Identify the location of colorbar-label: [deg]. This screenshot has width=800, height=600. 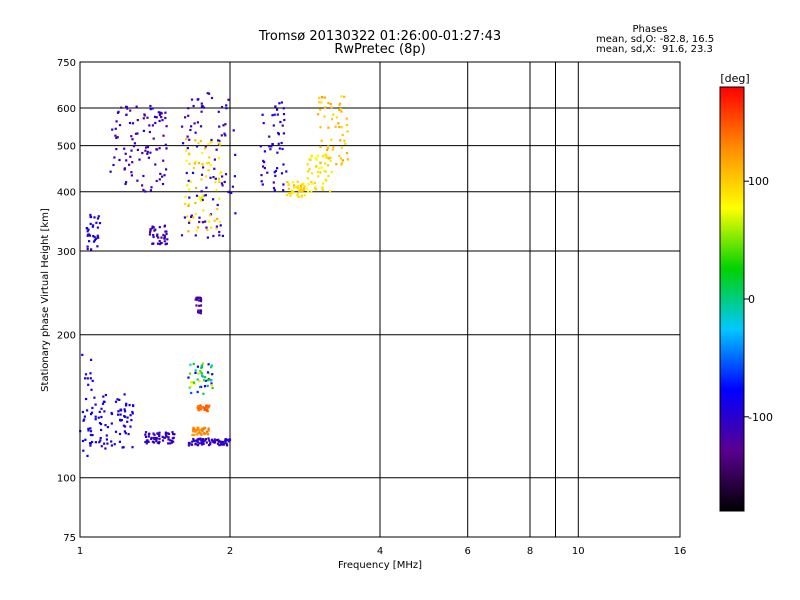
(734, 78).